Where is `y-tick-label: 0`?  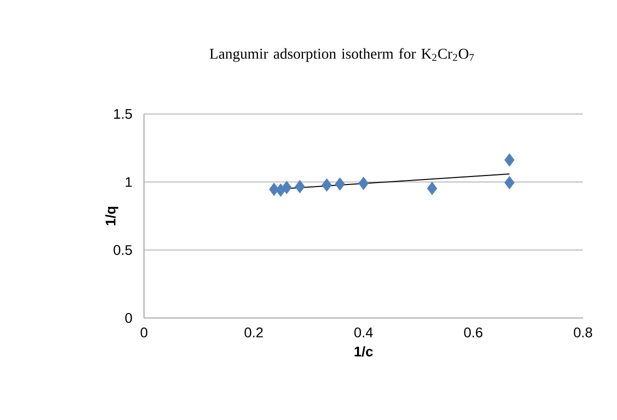
y-tick-label: 0 is located at coordinates (128, 318).